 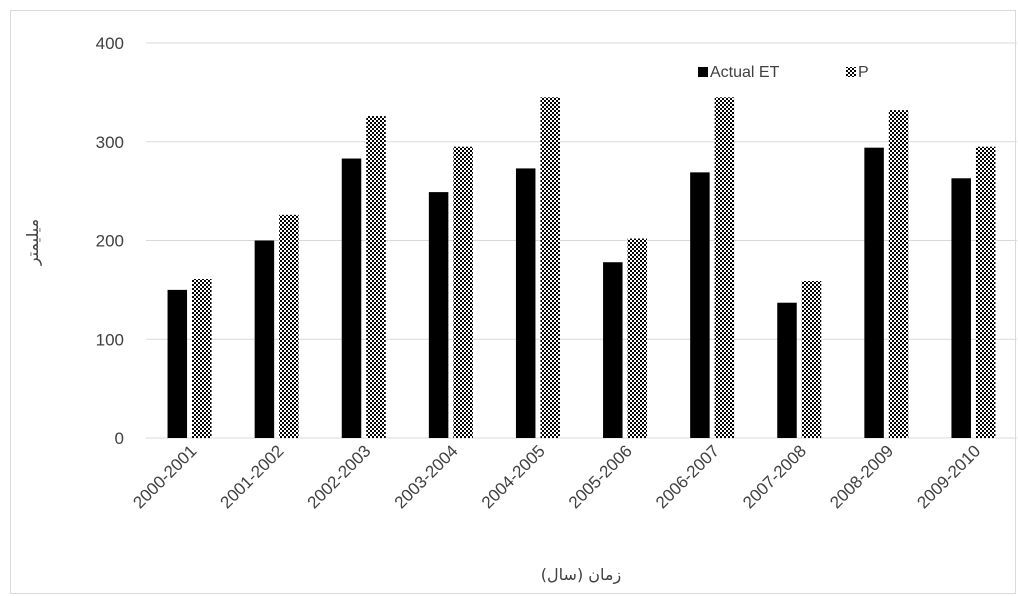 I want to click on x-tick-label: 2009-2010, so click(x=948, y=476).